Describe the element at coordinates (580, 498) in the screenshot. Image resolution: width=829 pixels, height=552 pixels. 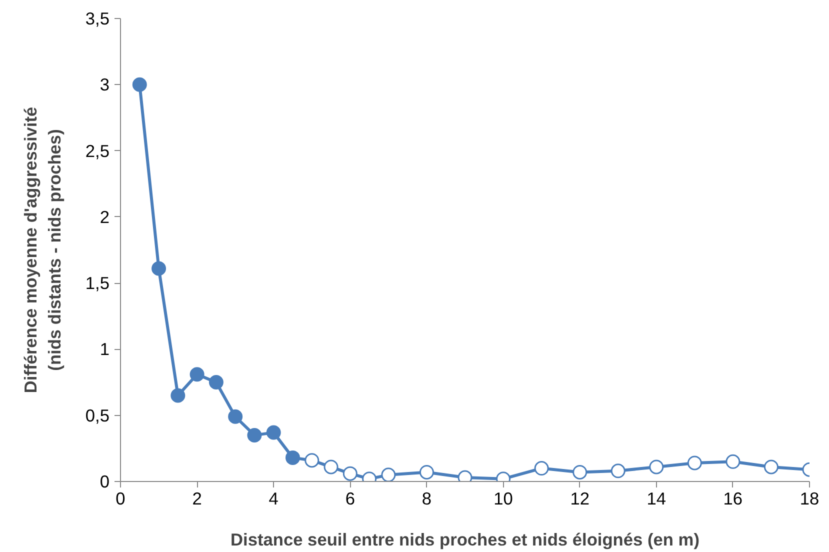
I see `x-tick-label: 12` at that location.